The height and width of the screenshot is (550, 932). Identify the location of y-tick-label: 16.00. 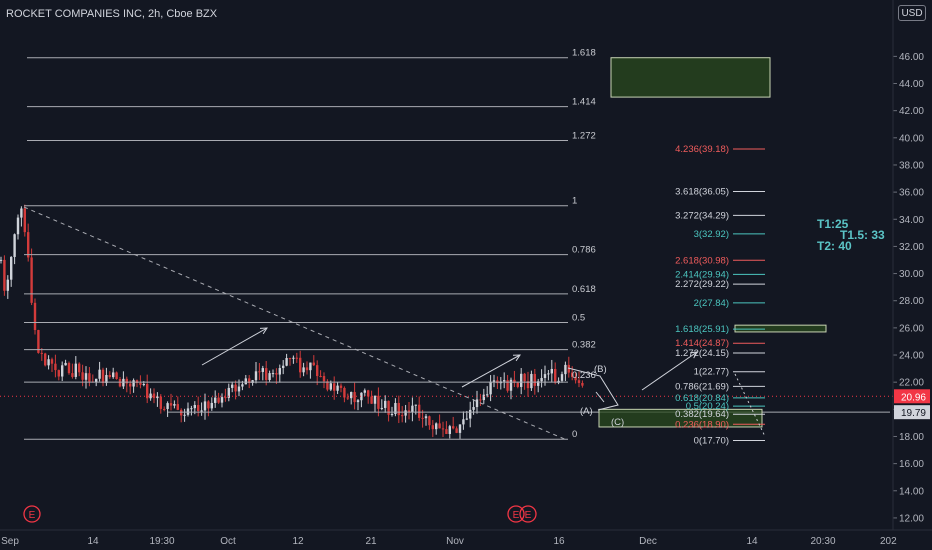
(911, 464).